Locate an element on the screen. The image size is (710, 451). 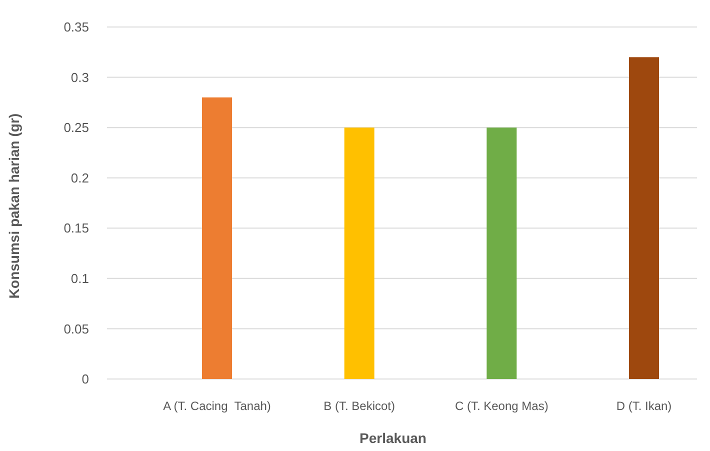
x-tick-label: A (T. Cacing Tanah) is located at coordinates (217, 406).